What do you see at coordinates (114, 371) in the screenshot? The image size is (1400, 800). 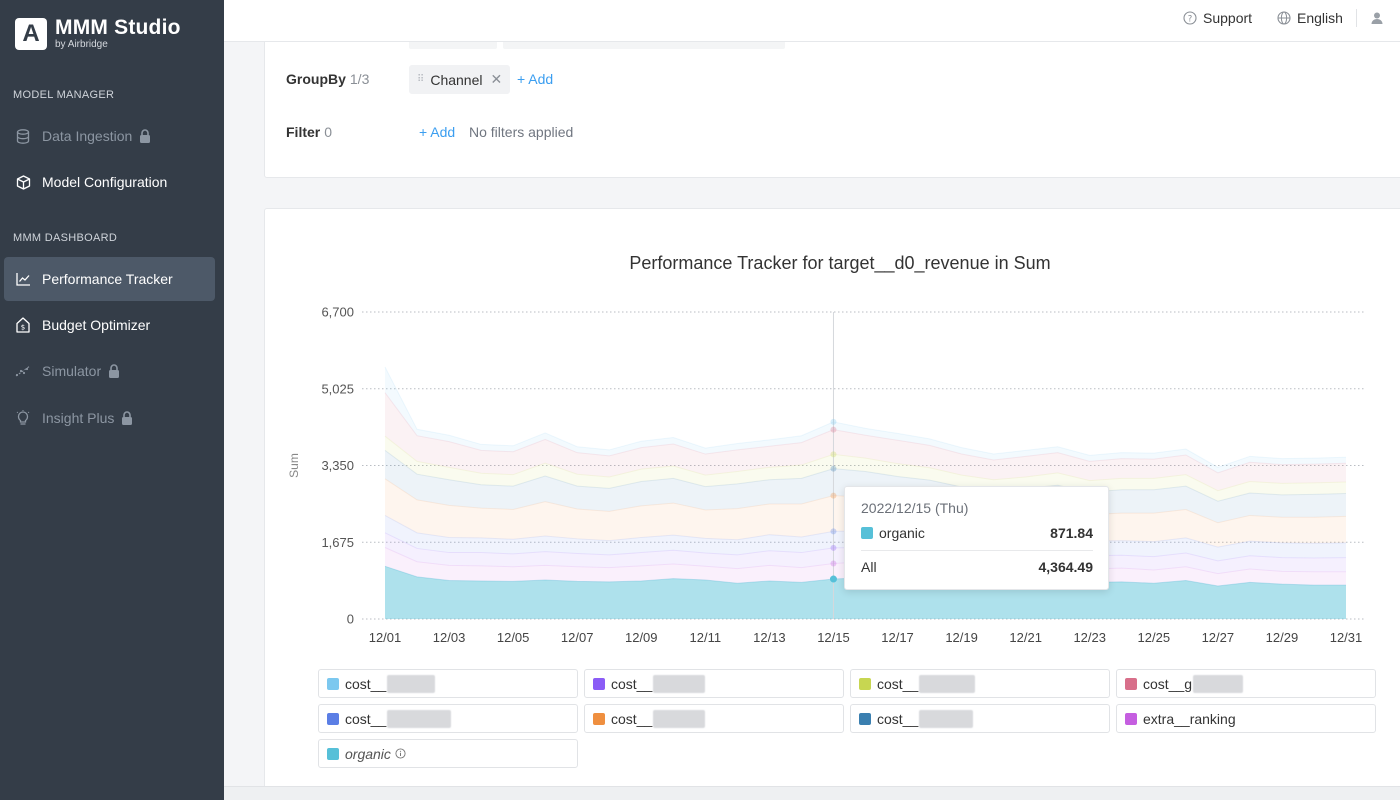 I see `lock-icon` at bounding box center [114, 371].